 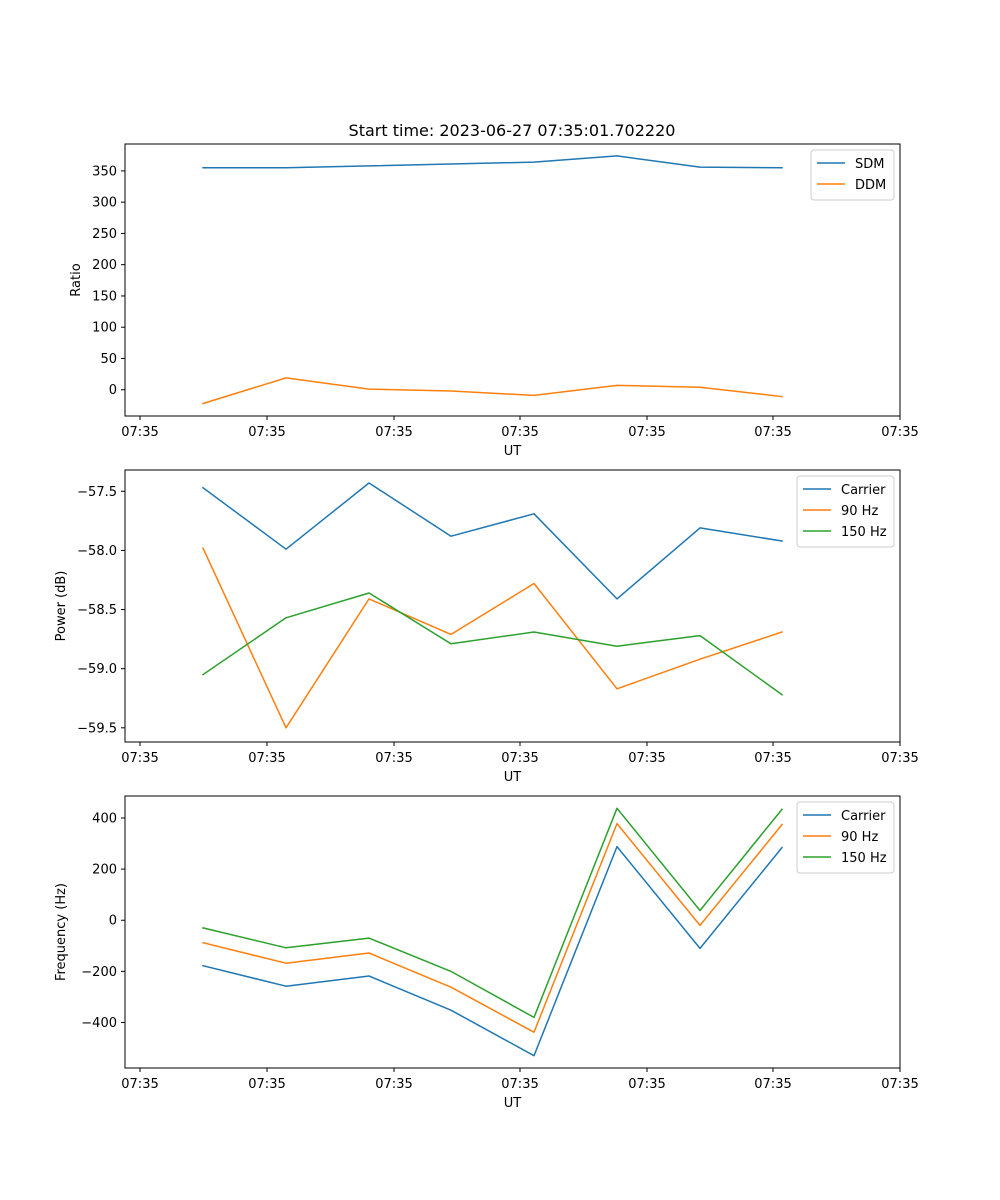 I want to click on y-tick-label: 100, so click(x=104, y=328).